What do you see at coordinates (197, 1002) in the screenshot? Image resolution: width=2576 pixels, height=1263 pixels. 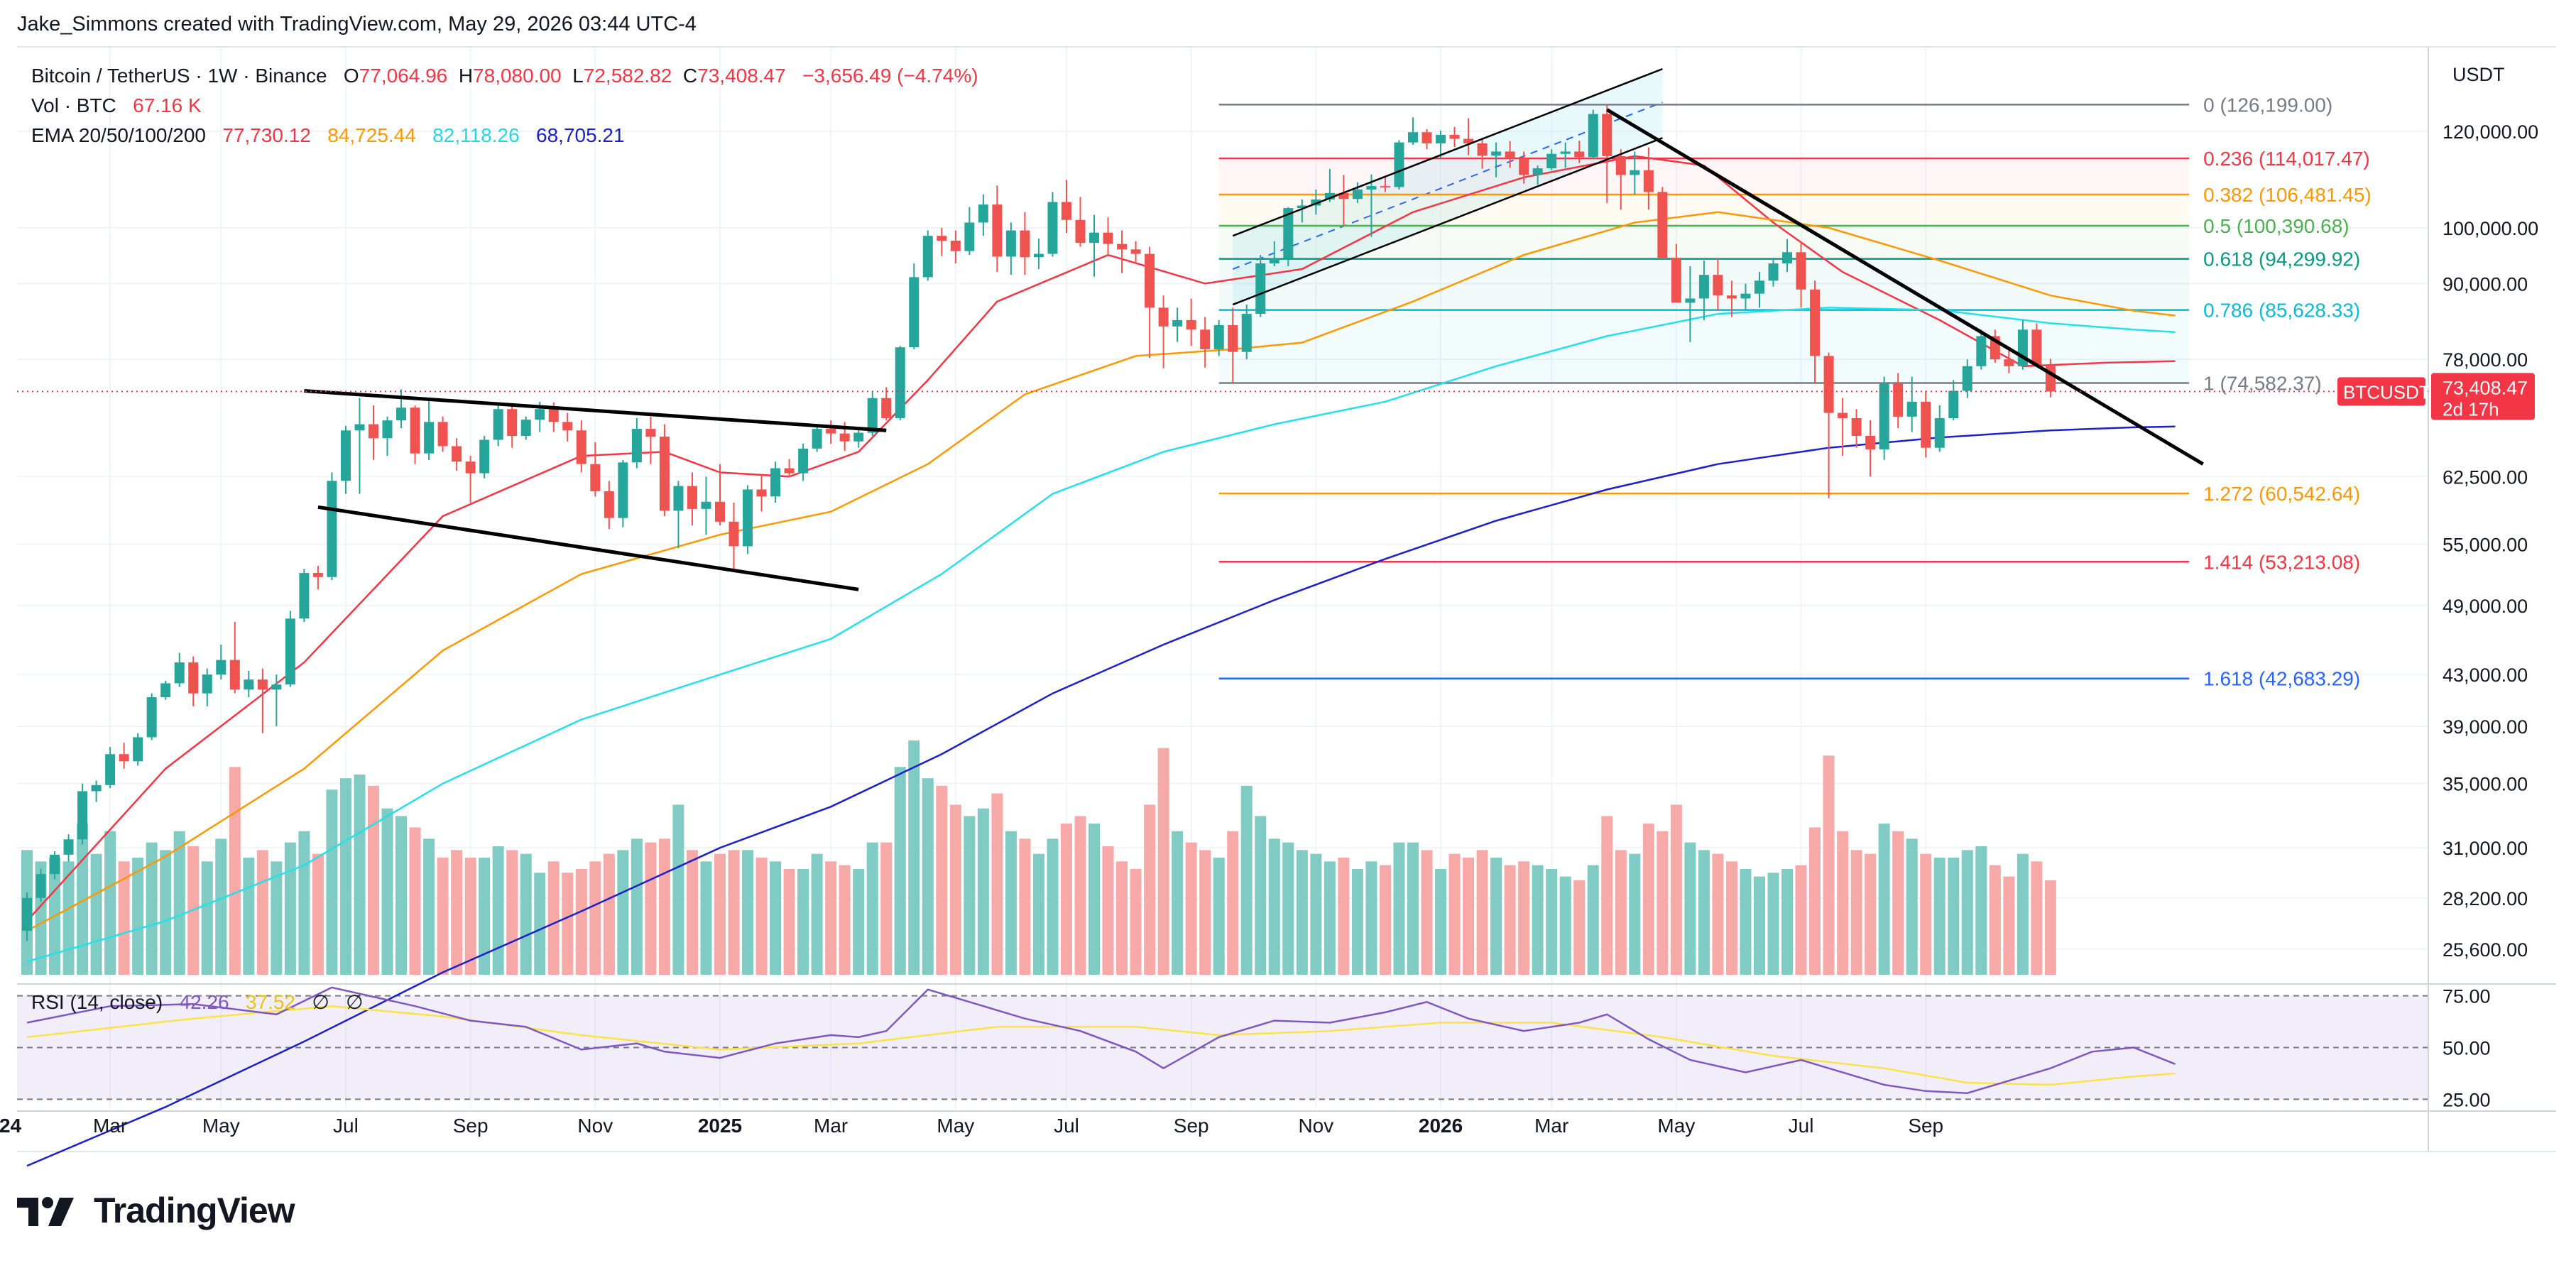 I see `rsi-legend: RSI (14, close) 42.26 37.52 ∅ ∅` at bounding box center [197, 1002].